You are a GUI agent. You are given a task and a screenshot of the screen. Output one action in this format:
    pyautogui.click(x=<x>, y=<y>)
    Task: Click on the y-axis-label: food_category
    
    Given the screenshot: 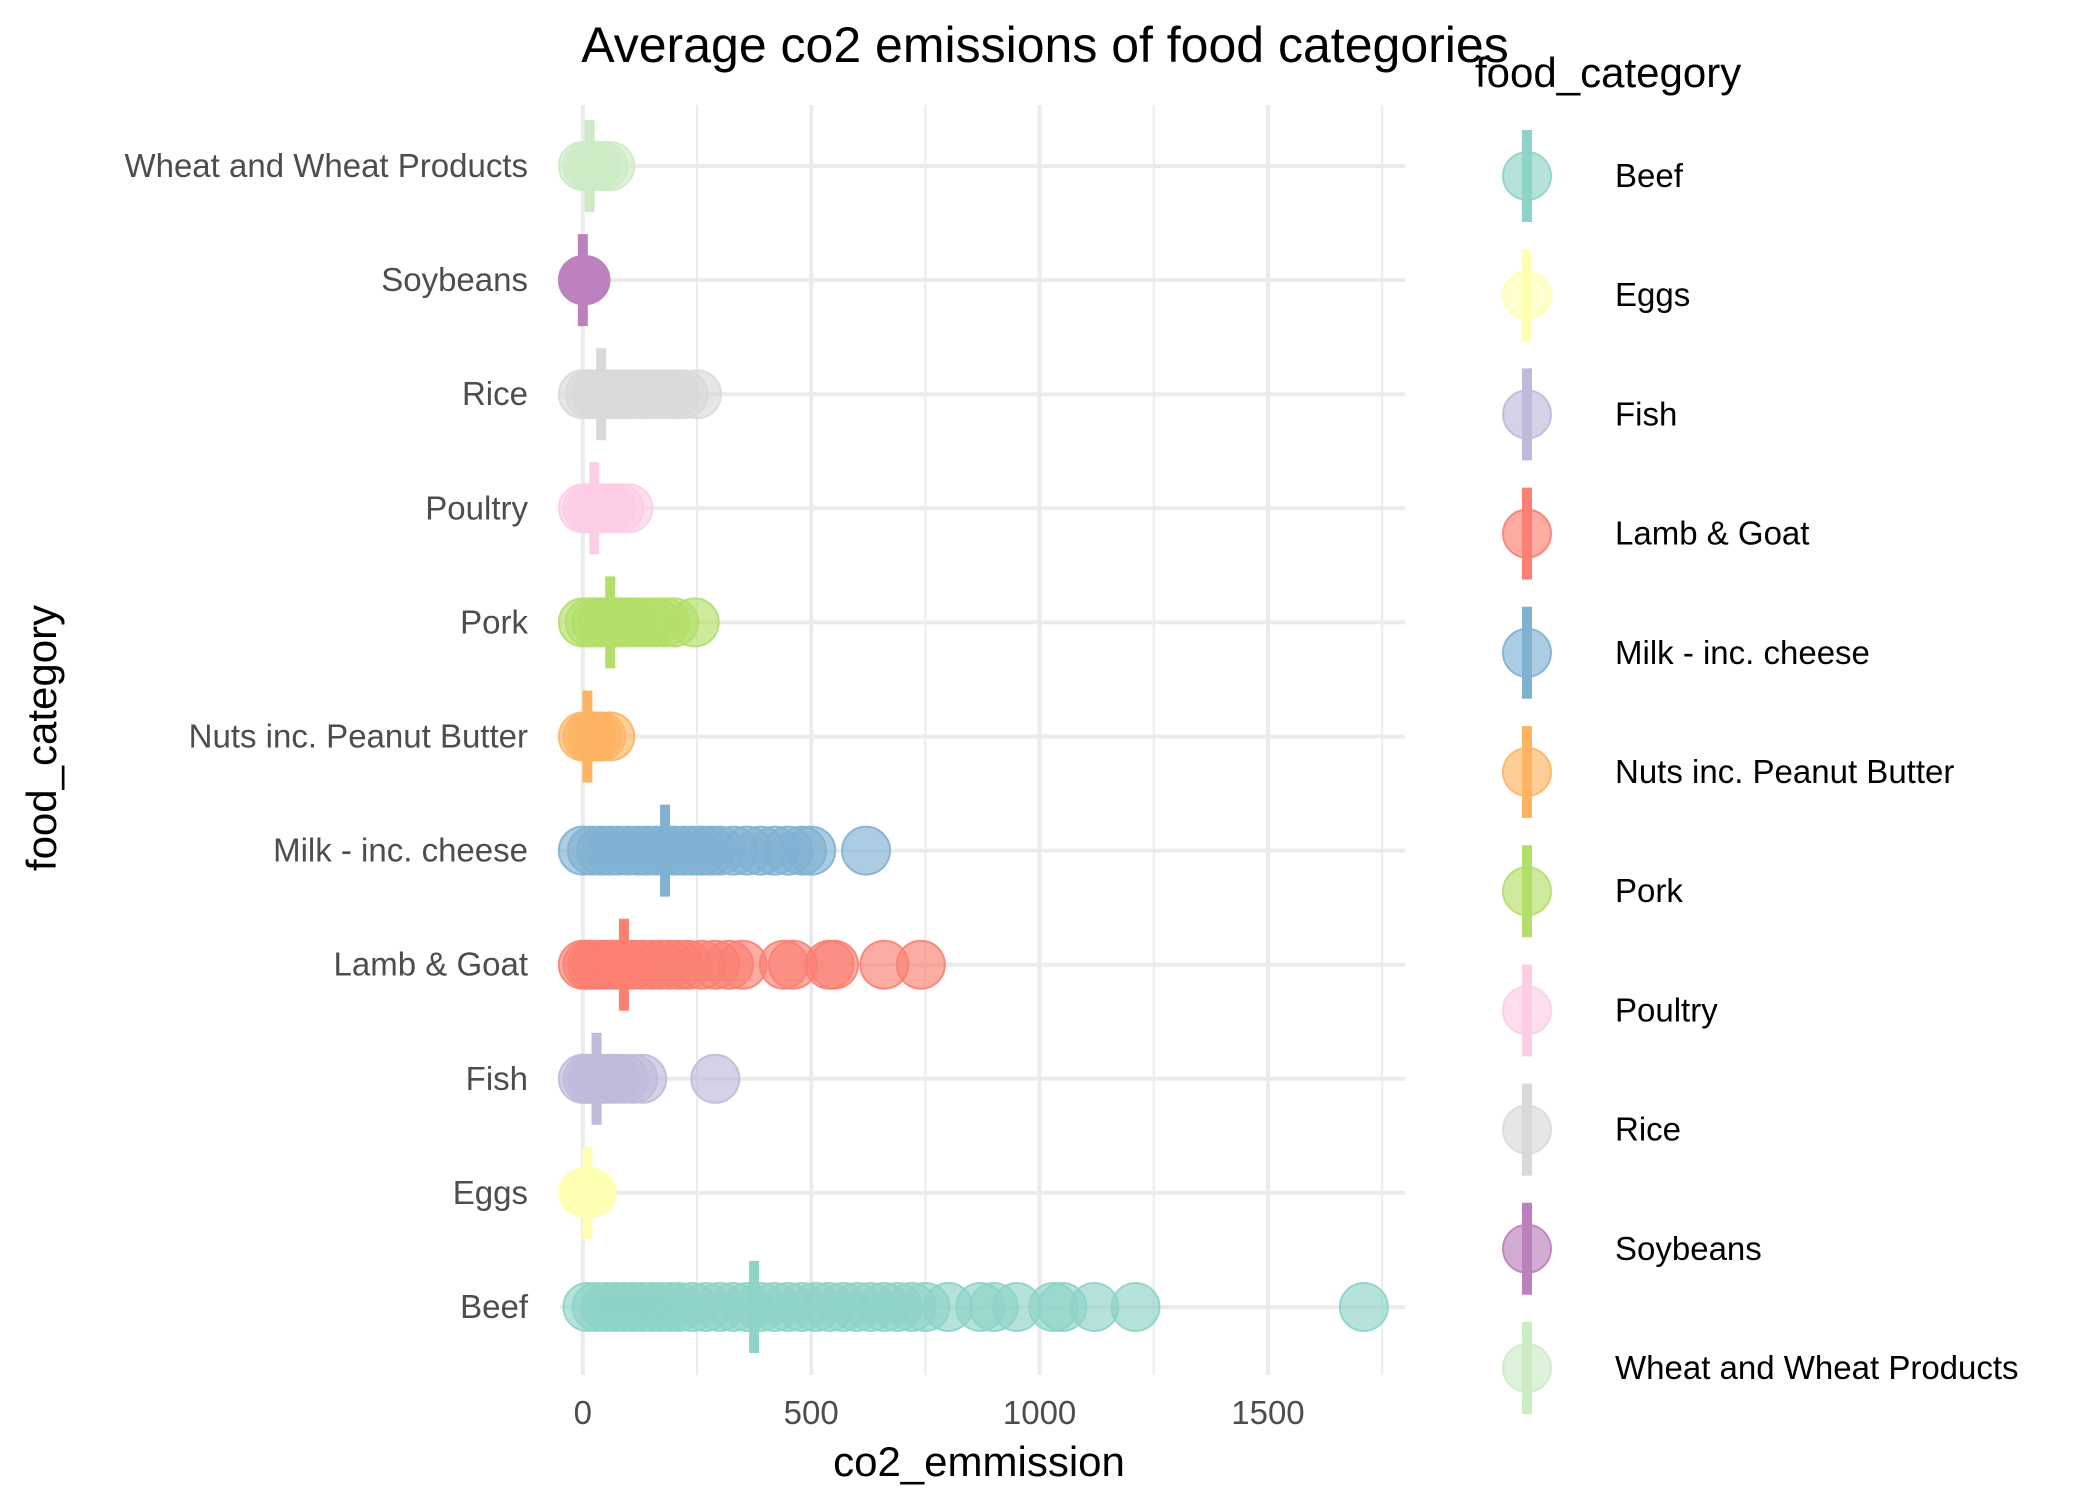 What is the action you would take?
    pyautogui.click(x=41, y=738)
    